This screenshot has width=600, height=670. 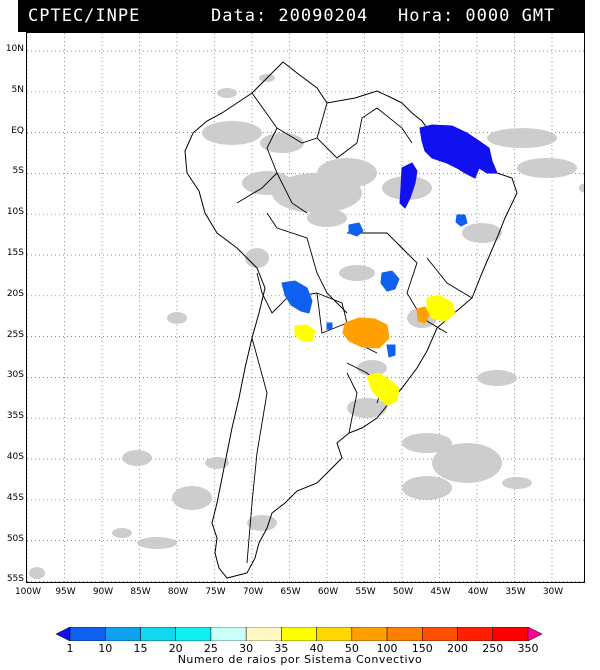 I want to click on lat-tick-label: 50S, so click(x=15, y=538).